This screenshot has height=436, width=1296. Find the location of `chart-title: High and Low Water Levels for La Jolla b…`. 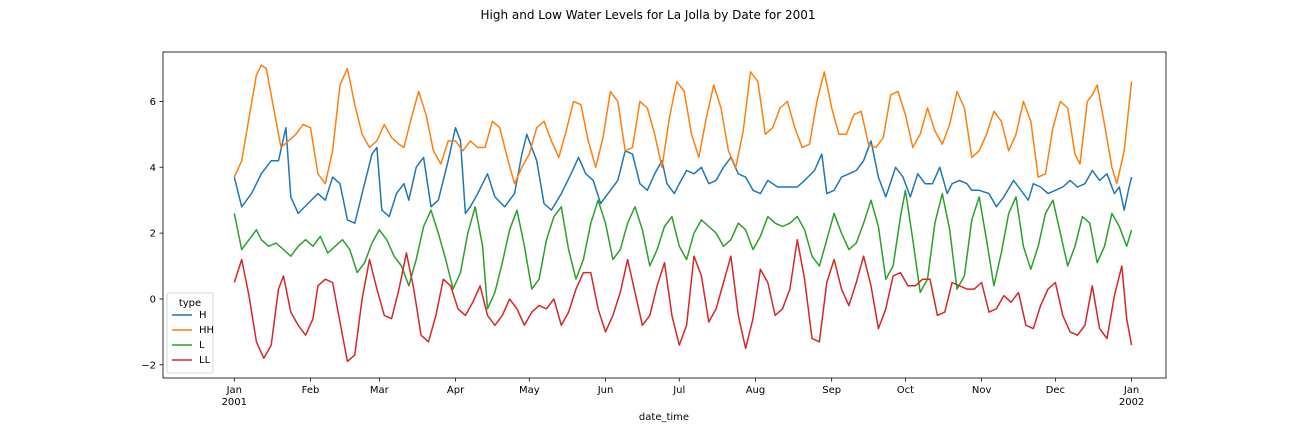

chart-title: High and Low Water Levels for La Jolla b… is located at coordinates (647, 15).